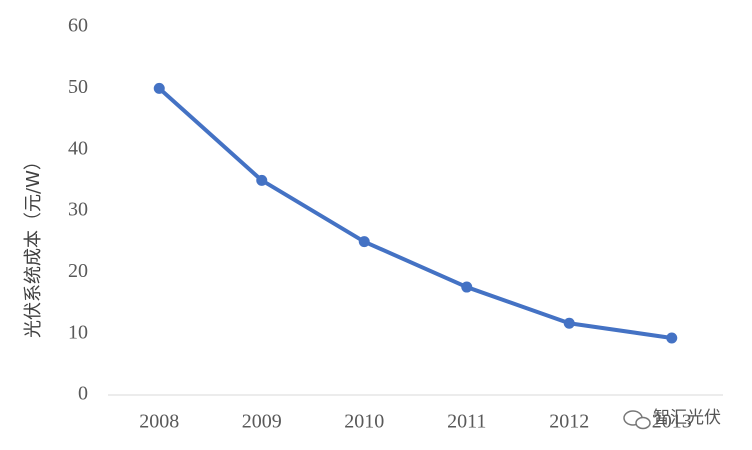  Describe the element at coordinates (672, 422) in the screenshot. I see `x-tick-label: 2013` at that location.